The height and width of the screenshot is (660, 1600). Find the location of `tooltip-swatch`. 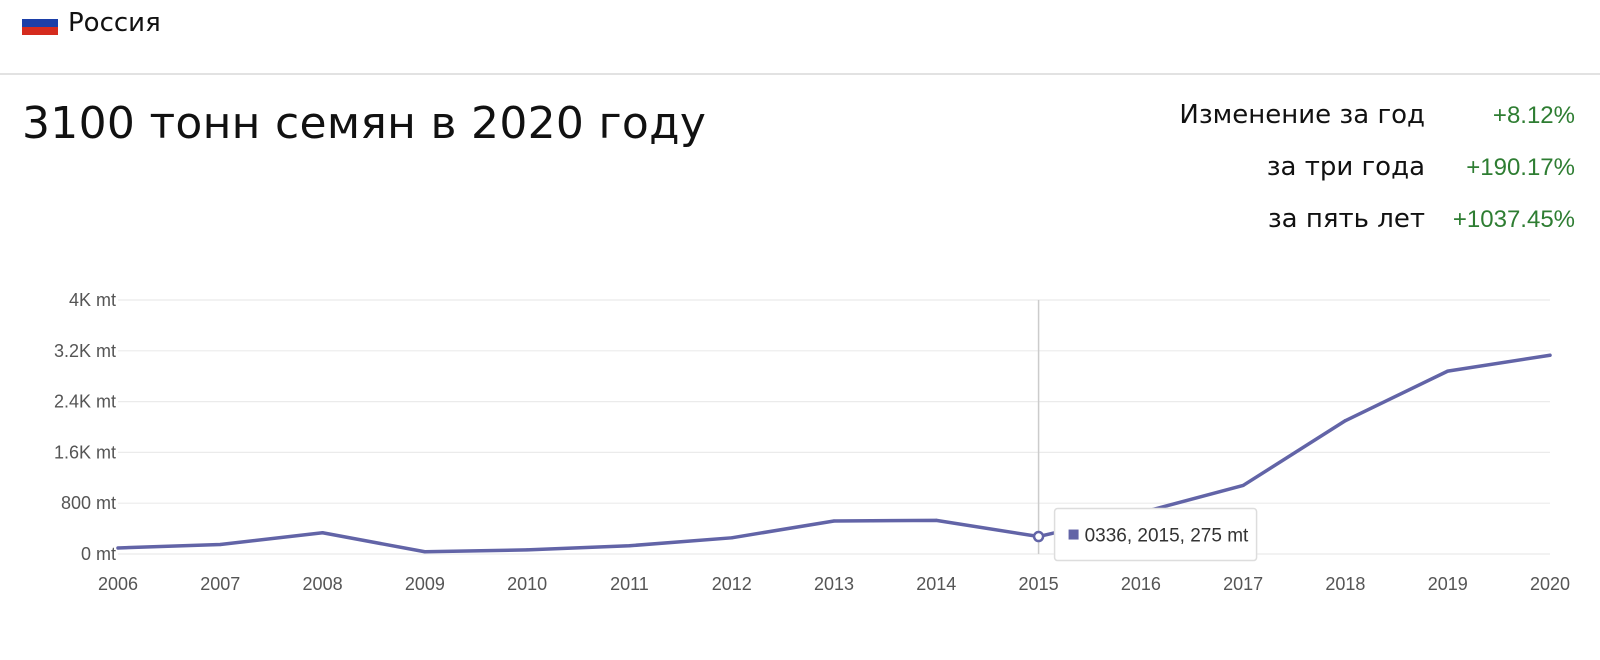

tooltip-swatch is located at coordinates (1073, 534).